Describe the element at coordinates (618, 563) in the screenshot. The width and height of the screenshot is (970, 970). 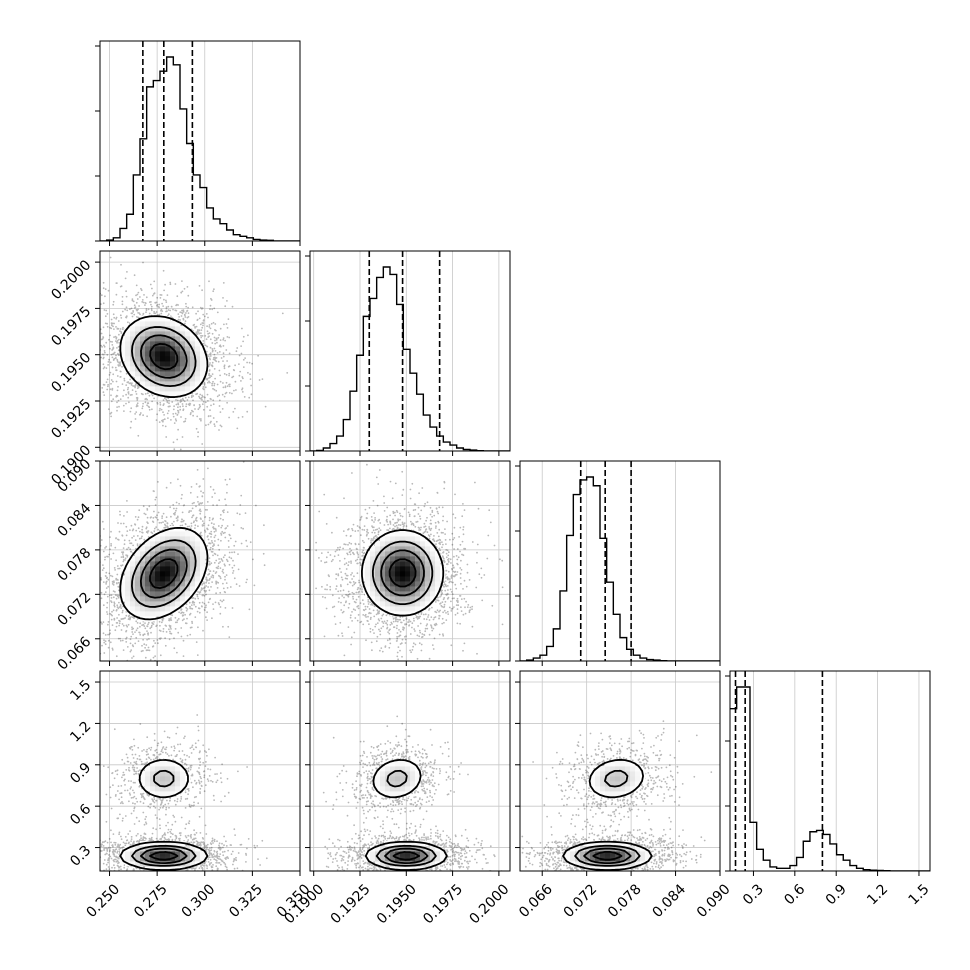
I see `histogram-panel-p2` at that location.